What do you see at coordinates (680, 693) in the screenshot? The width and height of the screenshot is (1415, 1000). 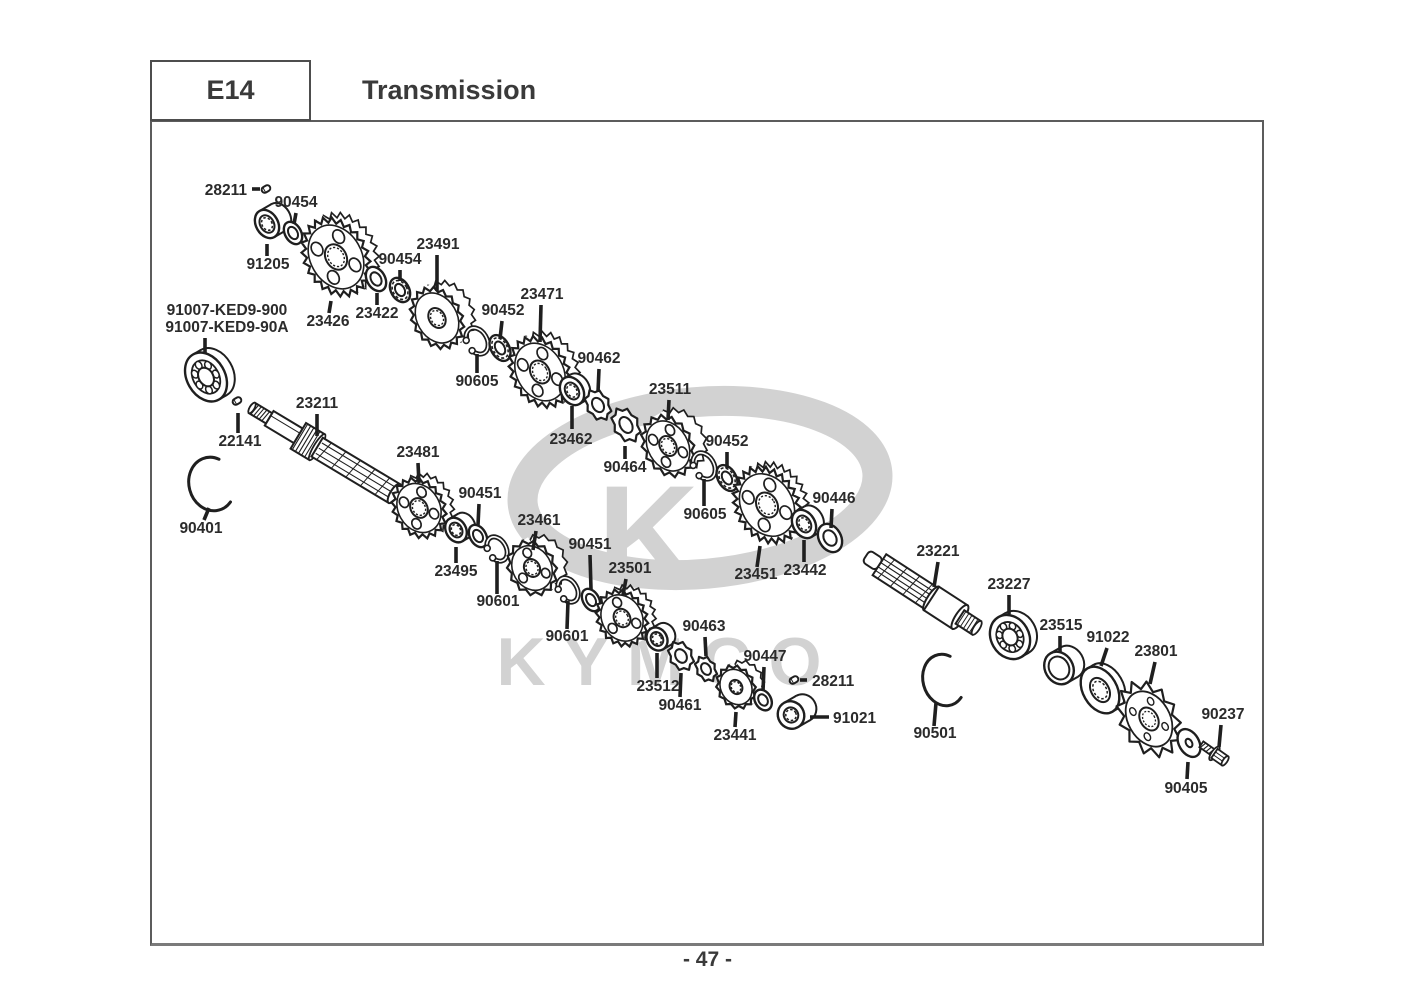 I see `callout-90461: 90461` at bounding box center [680, 693].